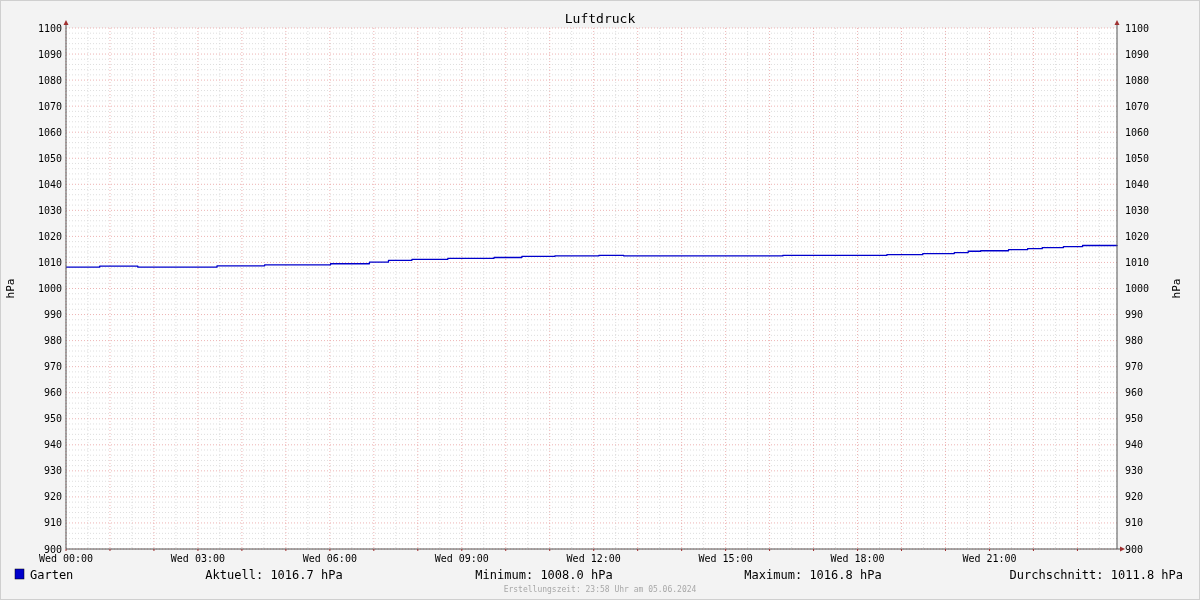 This screenshot has height=600, width=1200. I want to click on y-tick-label: 900, so click(52, 549).